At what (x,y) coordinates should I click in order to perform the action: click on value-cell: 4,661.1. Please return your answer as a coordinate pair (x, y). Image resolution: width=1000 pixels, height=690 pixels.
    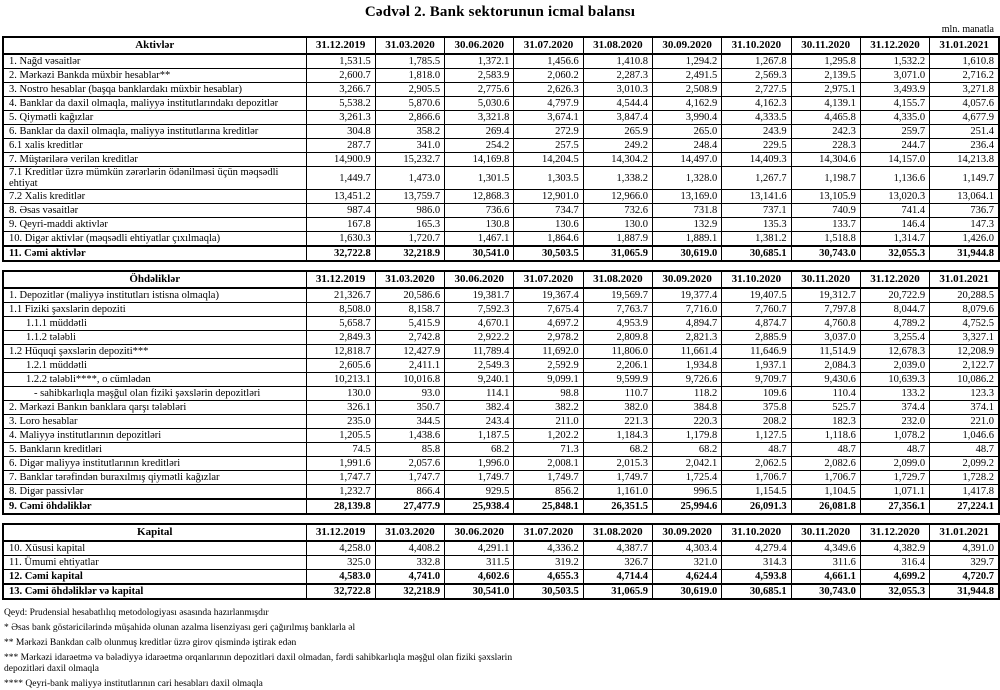
    Looking at the image, I should click on (825, 577).